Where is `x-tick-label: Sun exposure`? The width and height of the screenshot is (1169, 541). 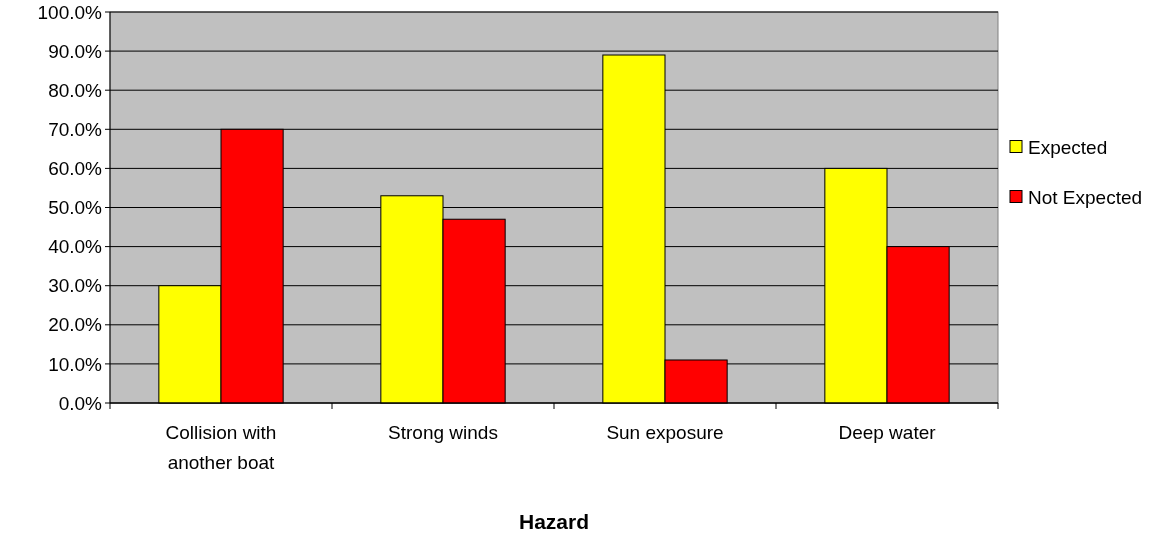
x-tick-label: Sun exposure is located at coordinates (665, 432).